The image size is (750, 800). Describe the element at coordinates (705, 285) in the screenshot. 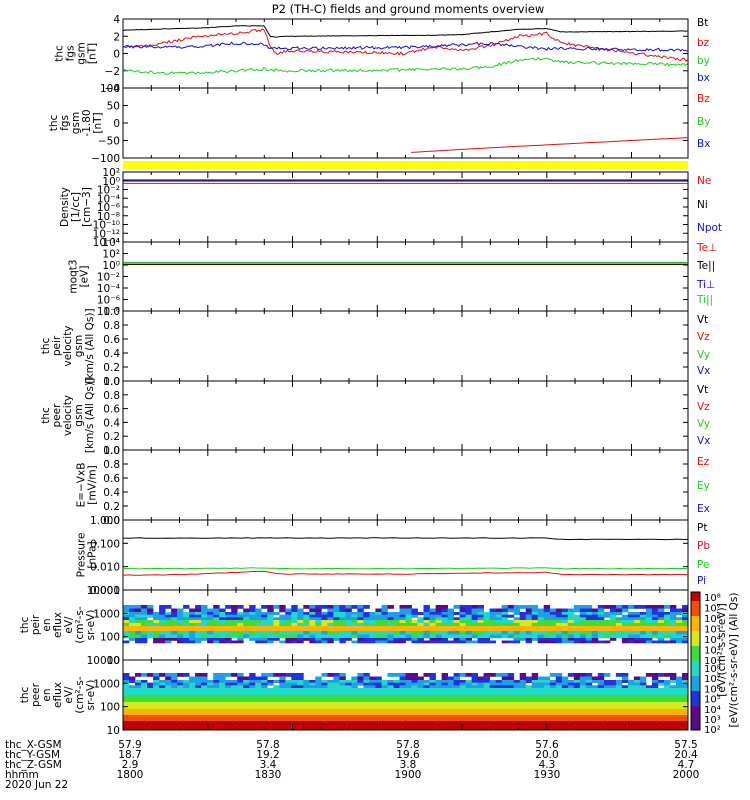

I see `legend-entry: Ti⊥` at that location.